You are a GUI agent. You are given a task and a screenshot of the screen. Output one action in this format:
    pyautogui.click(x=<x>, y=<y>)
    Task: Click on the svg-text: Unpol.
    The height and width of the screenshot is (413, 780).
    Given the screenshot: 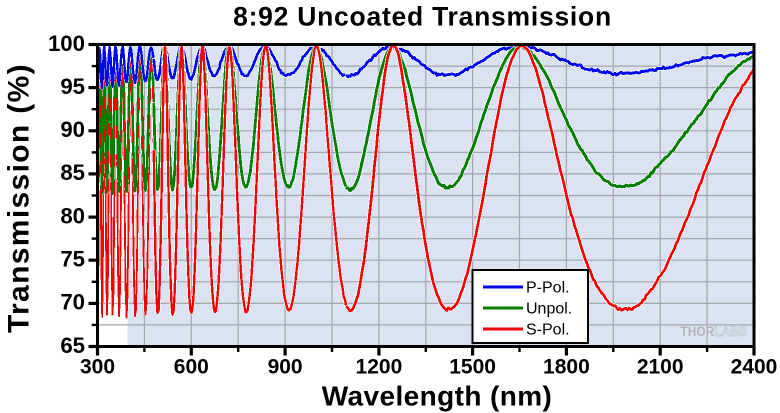 What is the action you would take?
    pyautogui.click(x=549, y=309)
    